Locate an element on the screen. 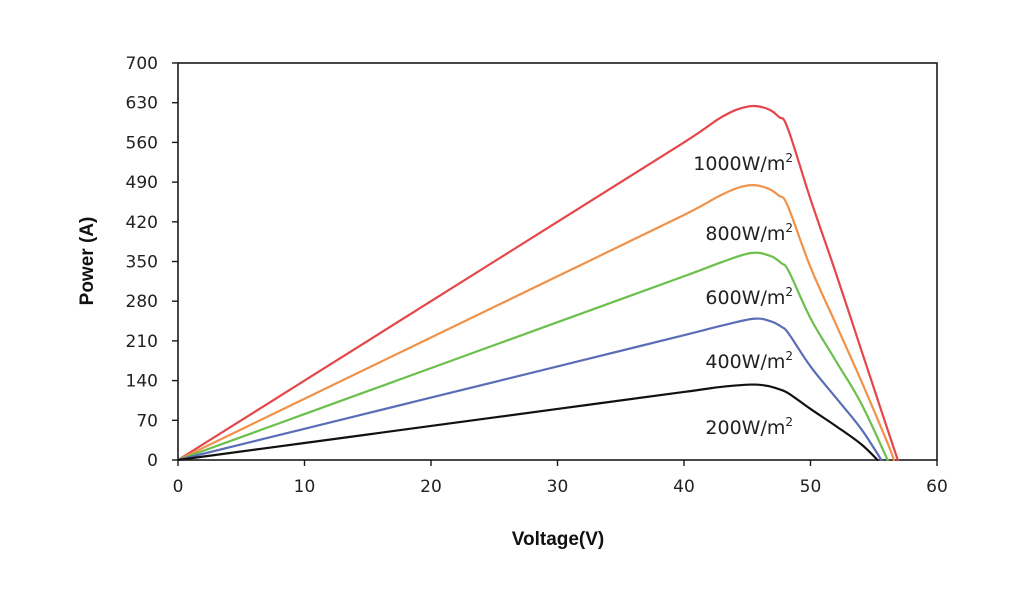  series-label-text: 200W/m is located at coordinates (745, 428).